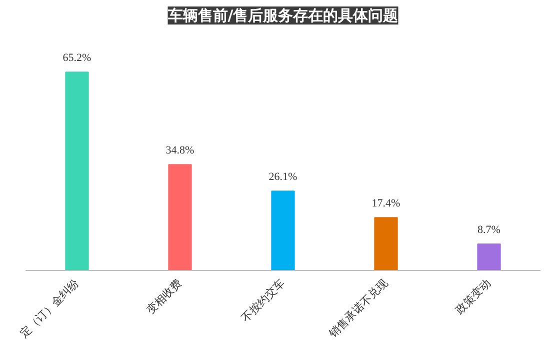 This screenshot has width=550, height=347. What do you see at coordinates (164, 296) in the screenshot?
I see `x-tick-label: 变相收费` at bounding box center [164, 296].